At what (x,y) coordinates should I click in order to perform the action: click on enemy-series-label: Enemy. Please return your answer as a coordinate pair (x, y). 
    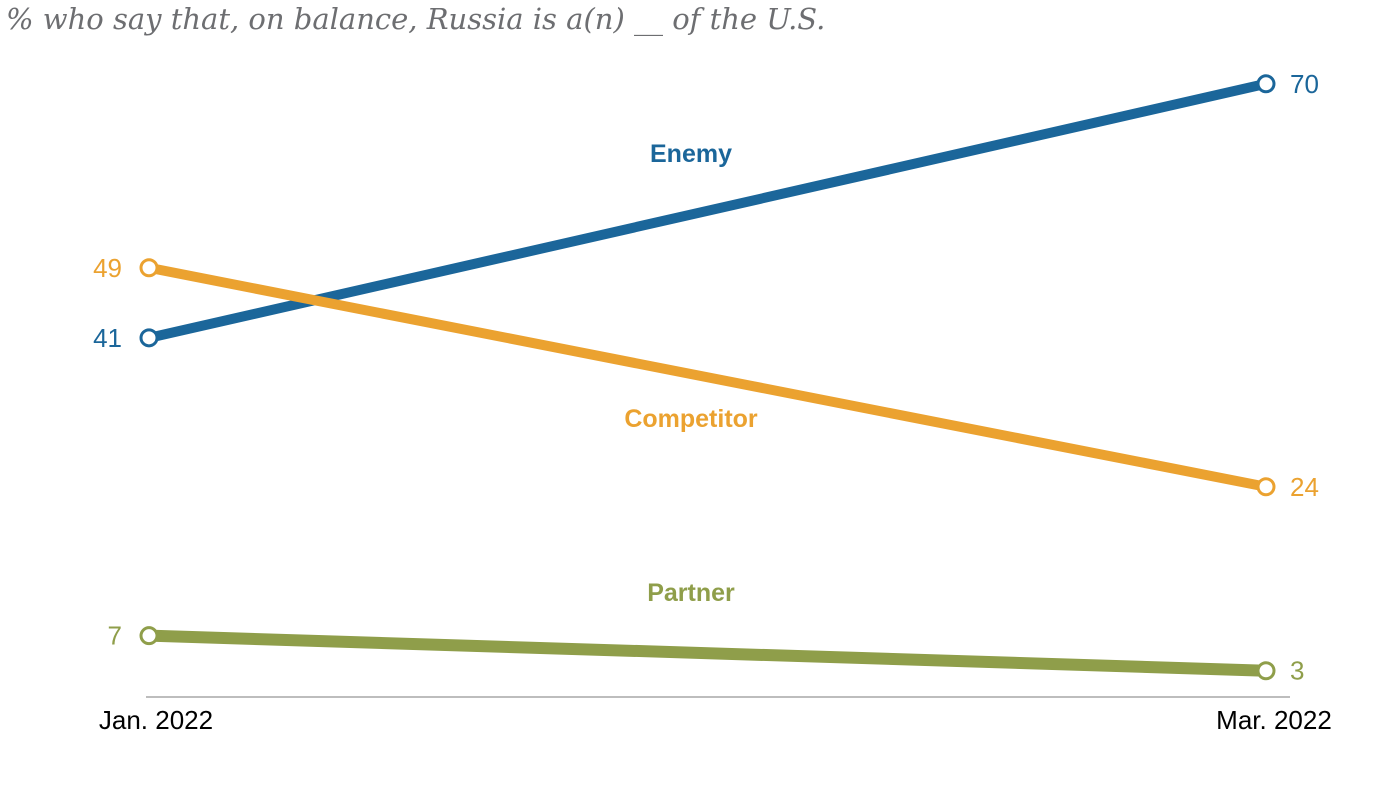
    Looking at the image, I should click on (691, 154).